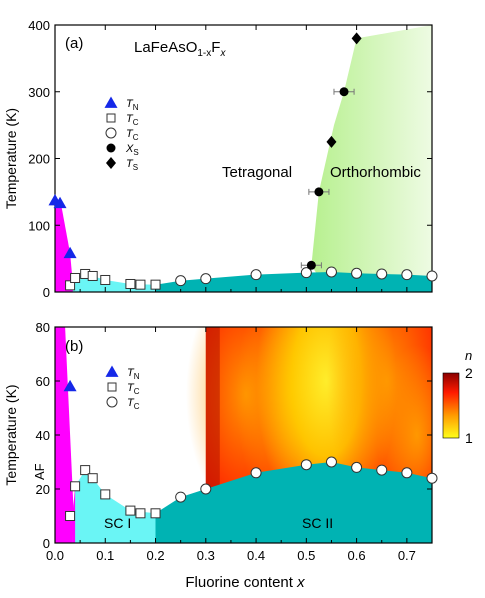 This screenshot has height=598, width=485. What do you see at coordinates (357, 555) in the screenshot?
I see `panel-b-x-tick-label: 0.6` at bounding box center [357, 555].